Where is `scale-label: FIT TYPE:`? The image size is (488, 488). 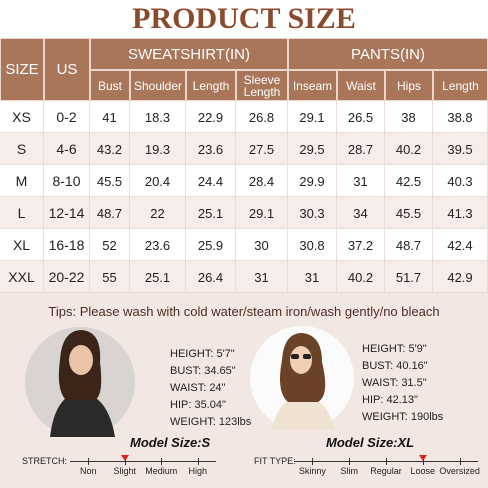
scale-label: FIT TYPE: is located at coordinates (275, 461).